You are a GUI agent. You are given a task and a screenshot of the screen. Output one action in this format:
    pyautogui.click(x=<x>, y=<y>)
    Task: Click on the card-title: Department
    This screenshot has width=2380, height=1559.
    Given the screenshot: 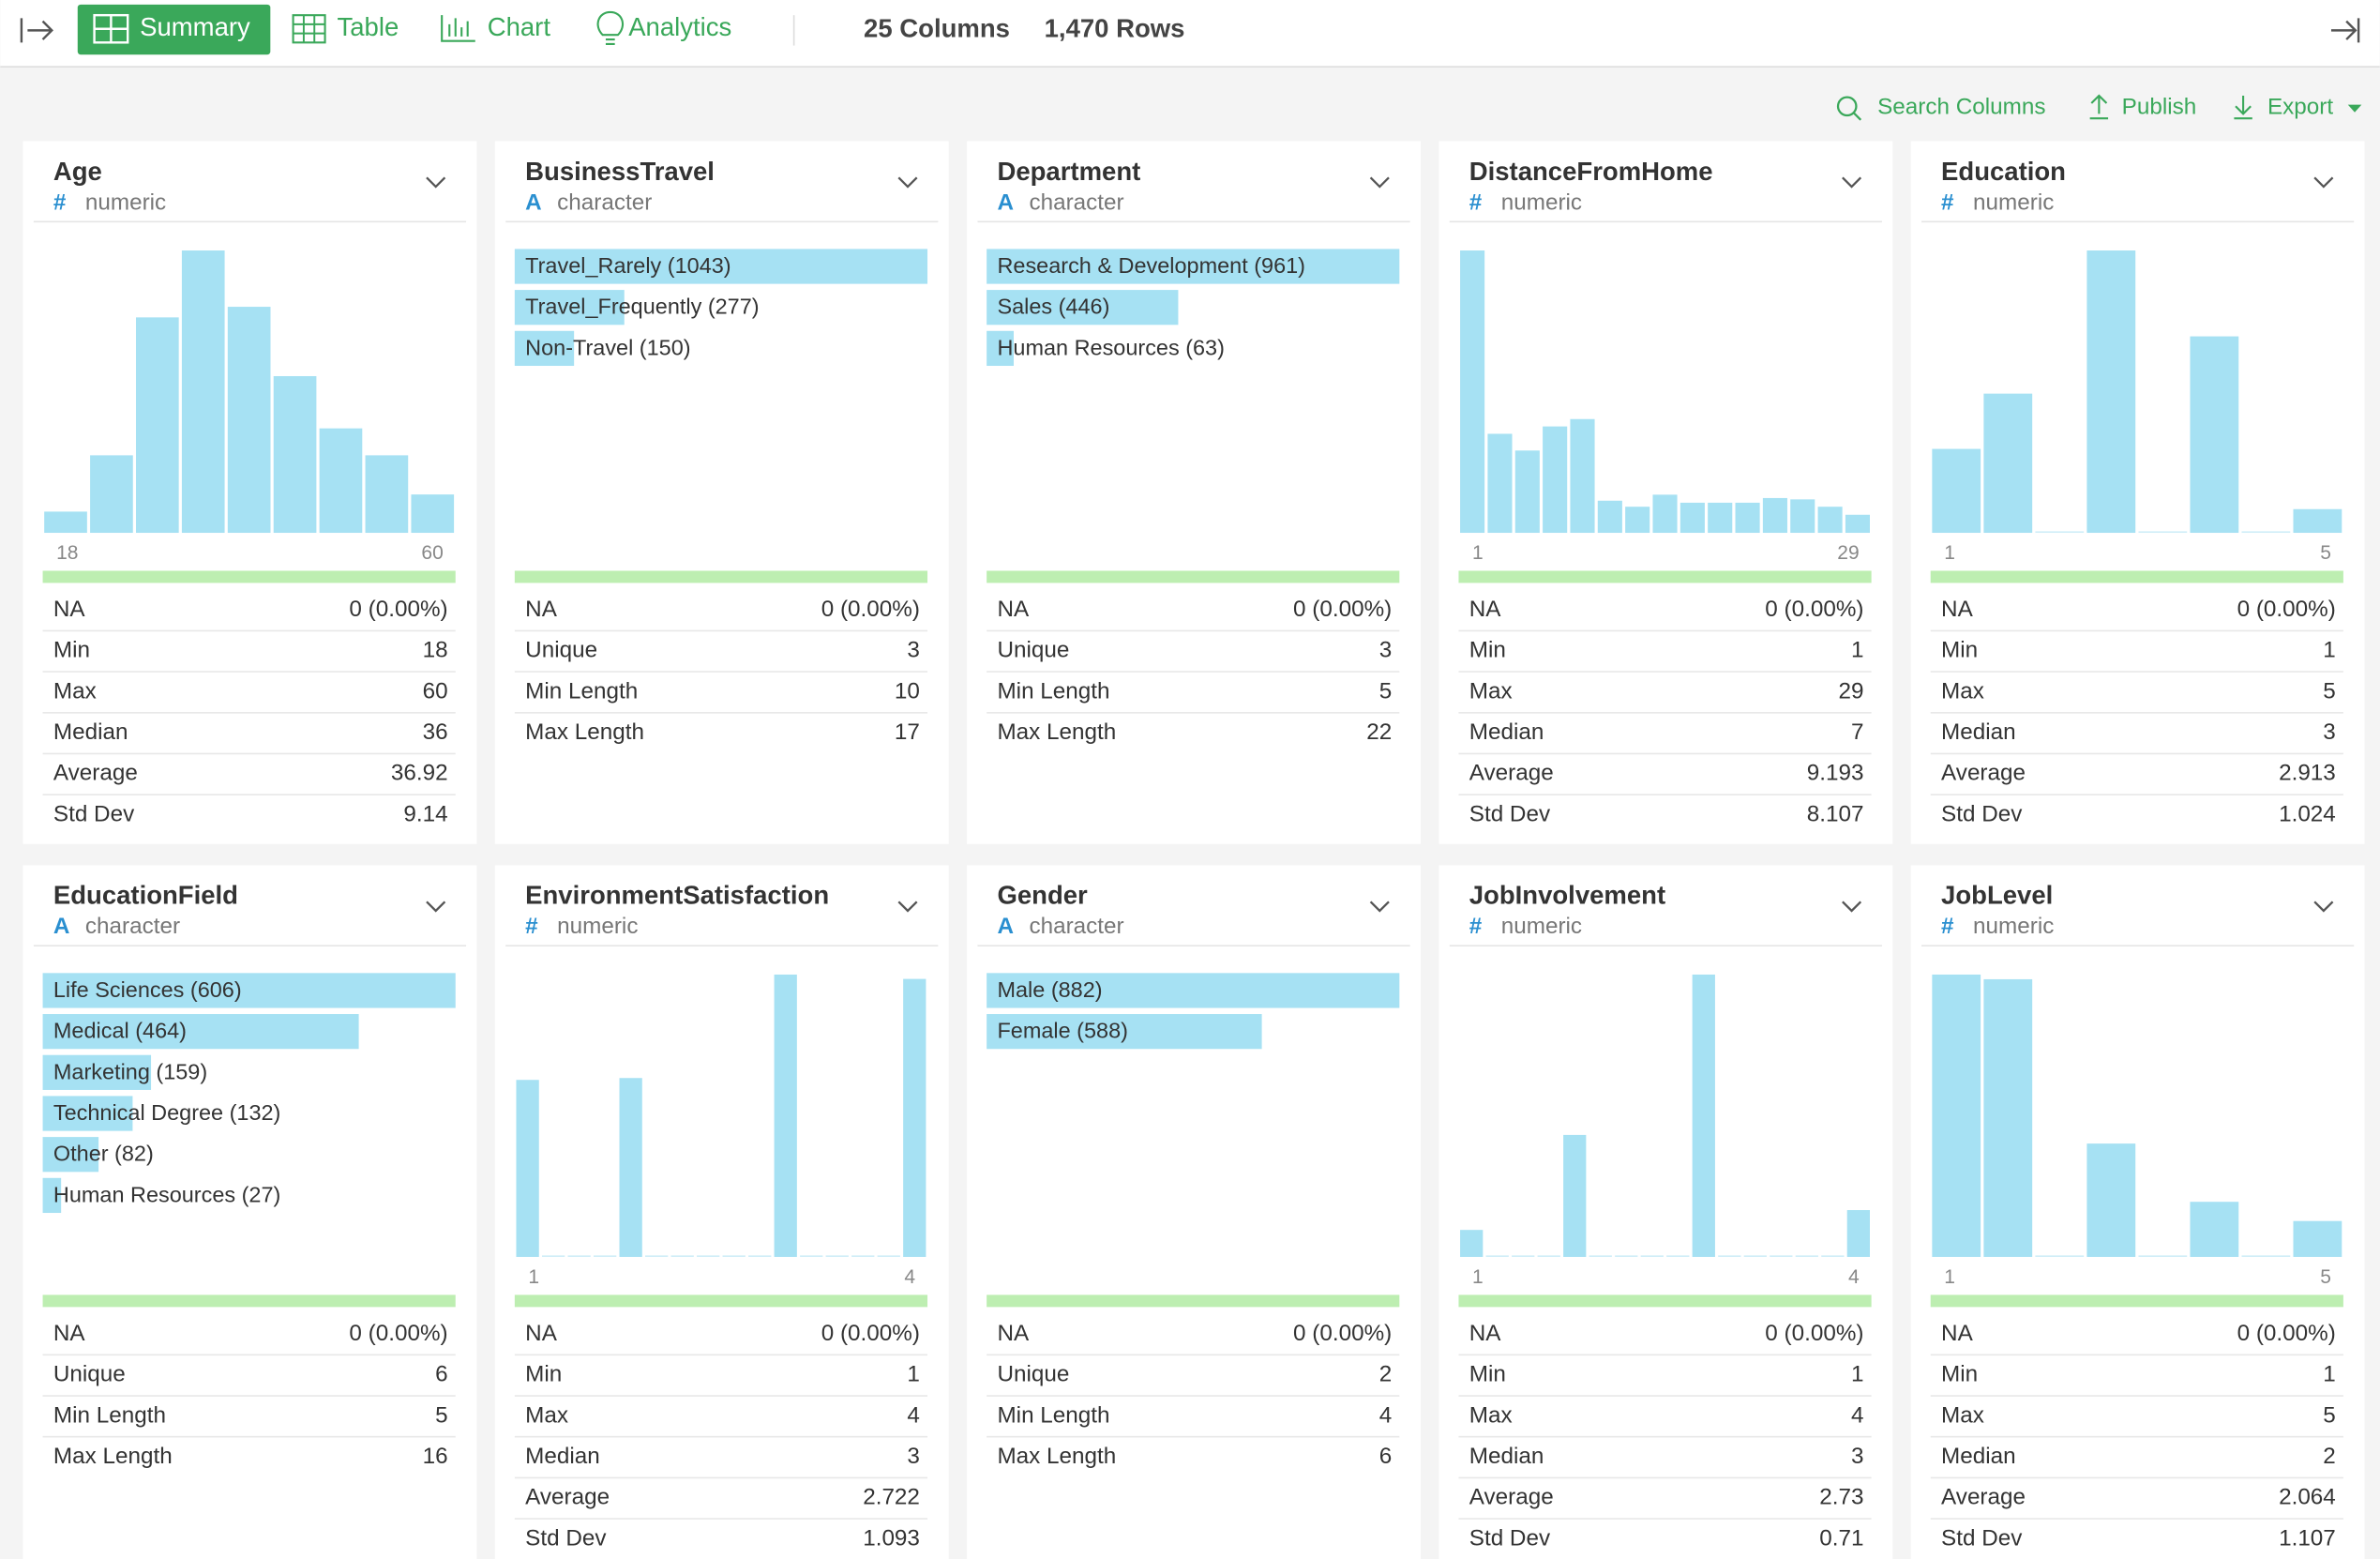 What is the action you would take?
    pyautogui.click(x=1068, y=172)
    